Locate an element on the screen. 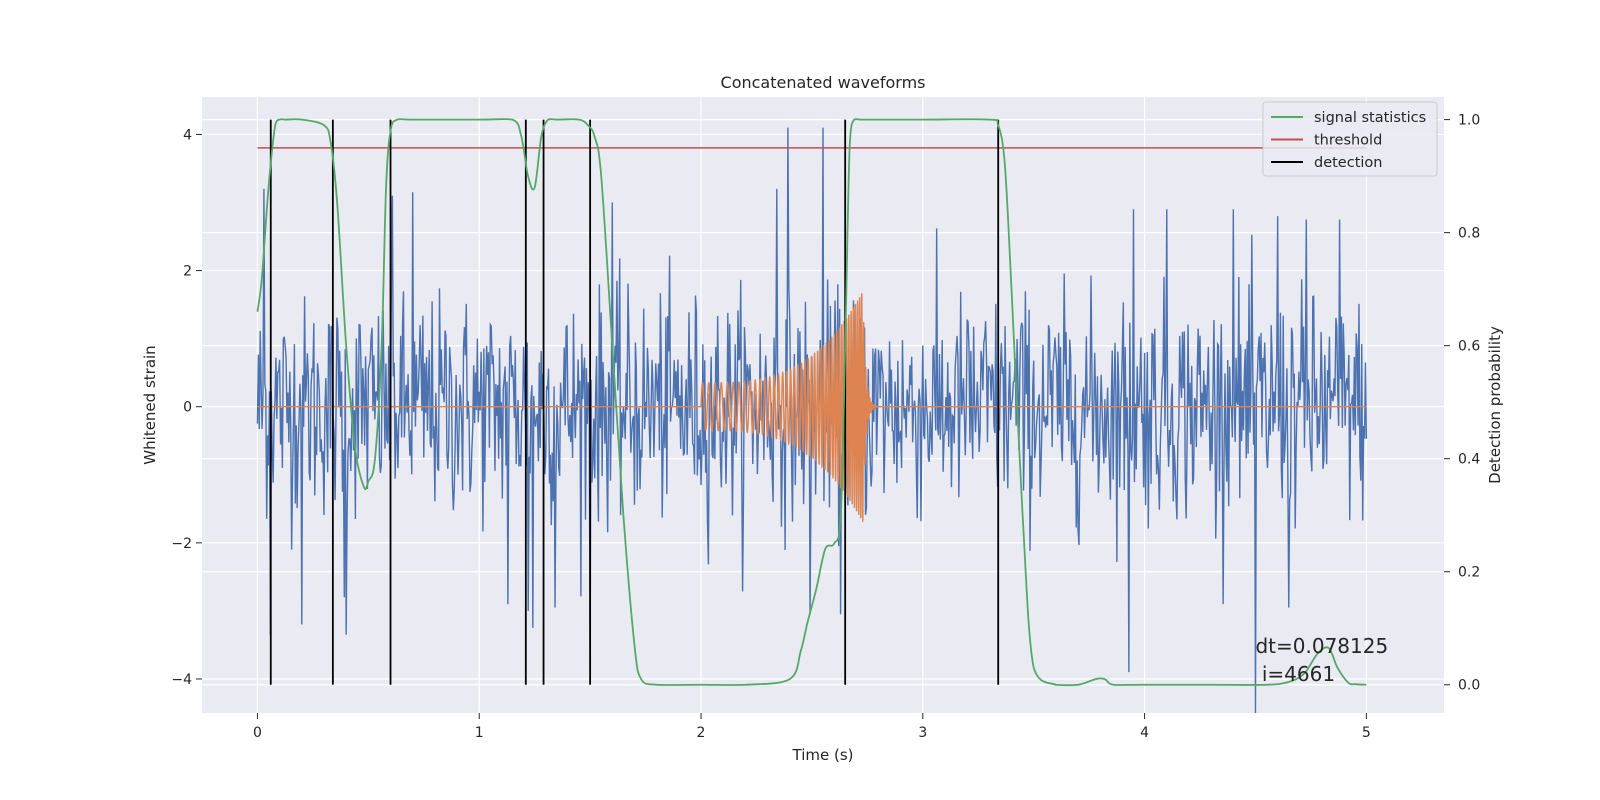 Image resolution: width=1600 pixels, height=800 pixels. y-axis-right-title: Detection probability is located at coordinates (1495, 405).